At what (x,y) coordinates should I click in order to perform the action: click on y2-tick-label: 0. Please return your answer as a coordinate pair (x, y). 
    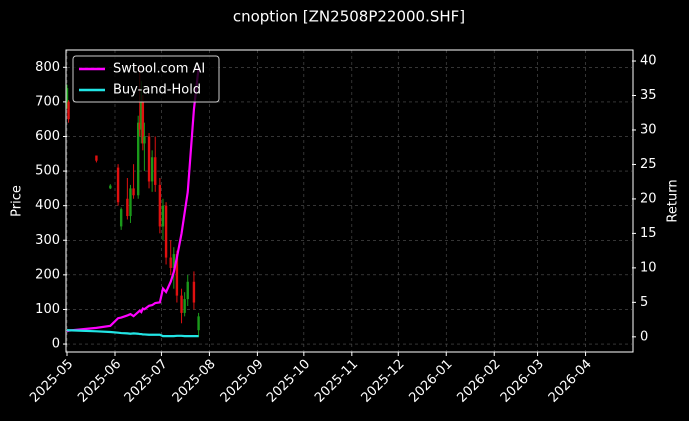
    Looking at the image, I should click on (644, 336).